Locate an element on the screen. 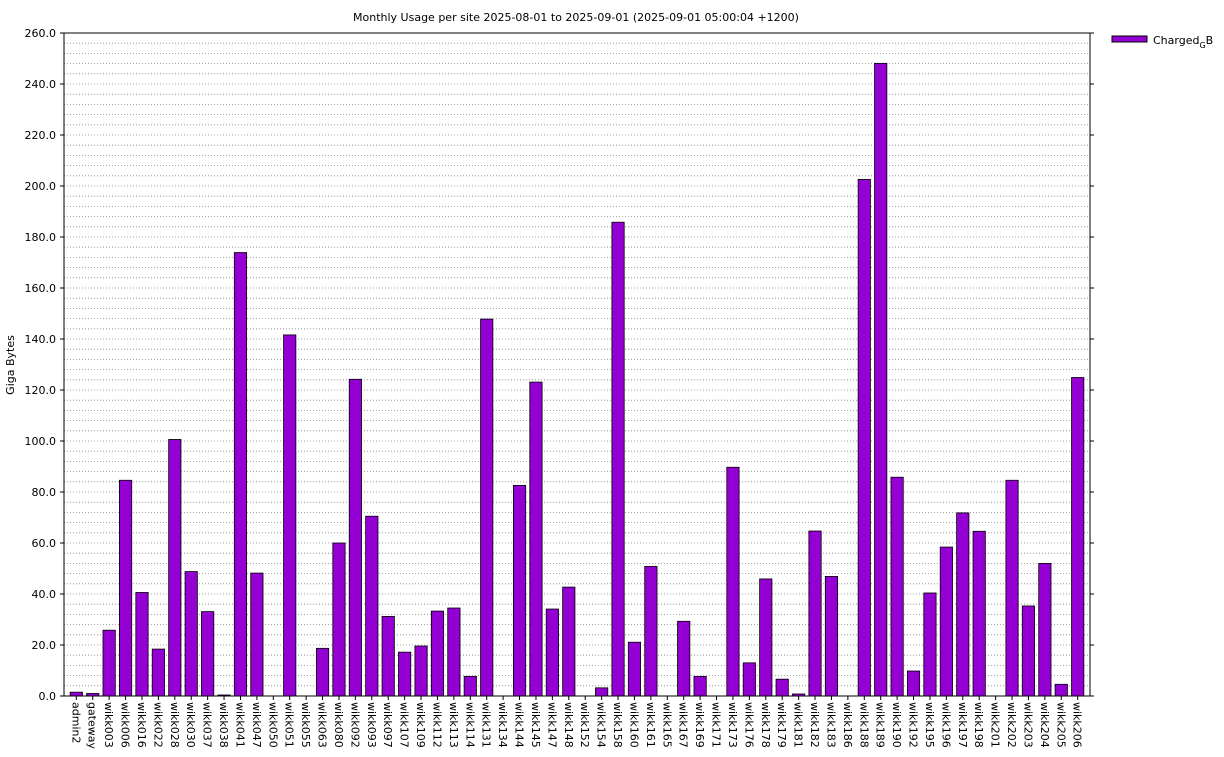  x-tick-label: wikk114 is located at coordinates (469, 725).